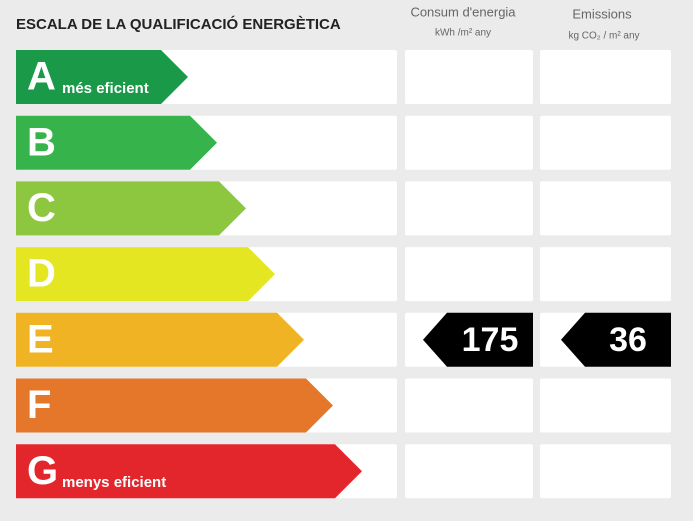  I want to click on value: 175, so click(490, 340).